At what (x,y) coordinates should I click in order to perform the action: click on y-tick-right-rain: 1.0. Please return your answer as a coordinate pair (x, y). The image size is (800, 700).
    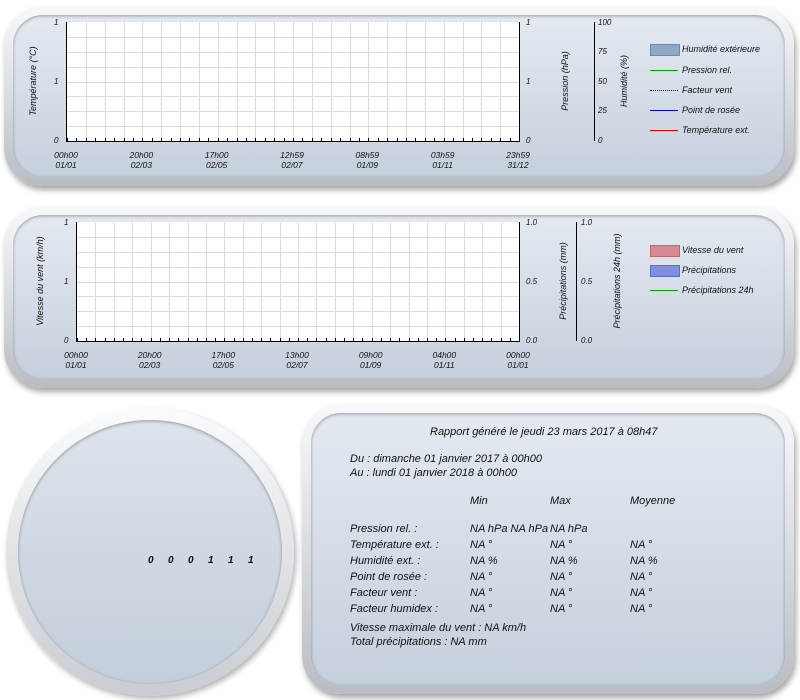
    Looking at the image, I should click on (532, 222).